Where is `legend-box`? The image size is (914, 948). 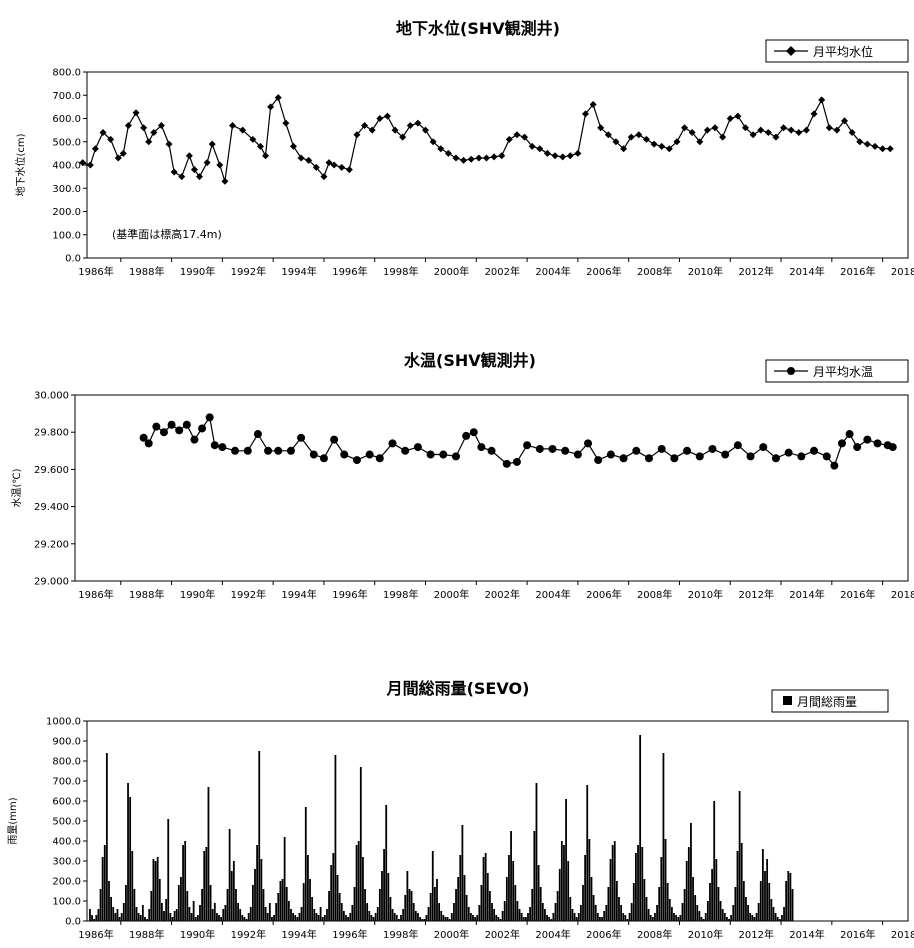
legend-box is located at coordinates (830, 701).